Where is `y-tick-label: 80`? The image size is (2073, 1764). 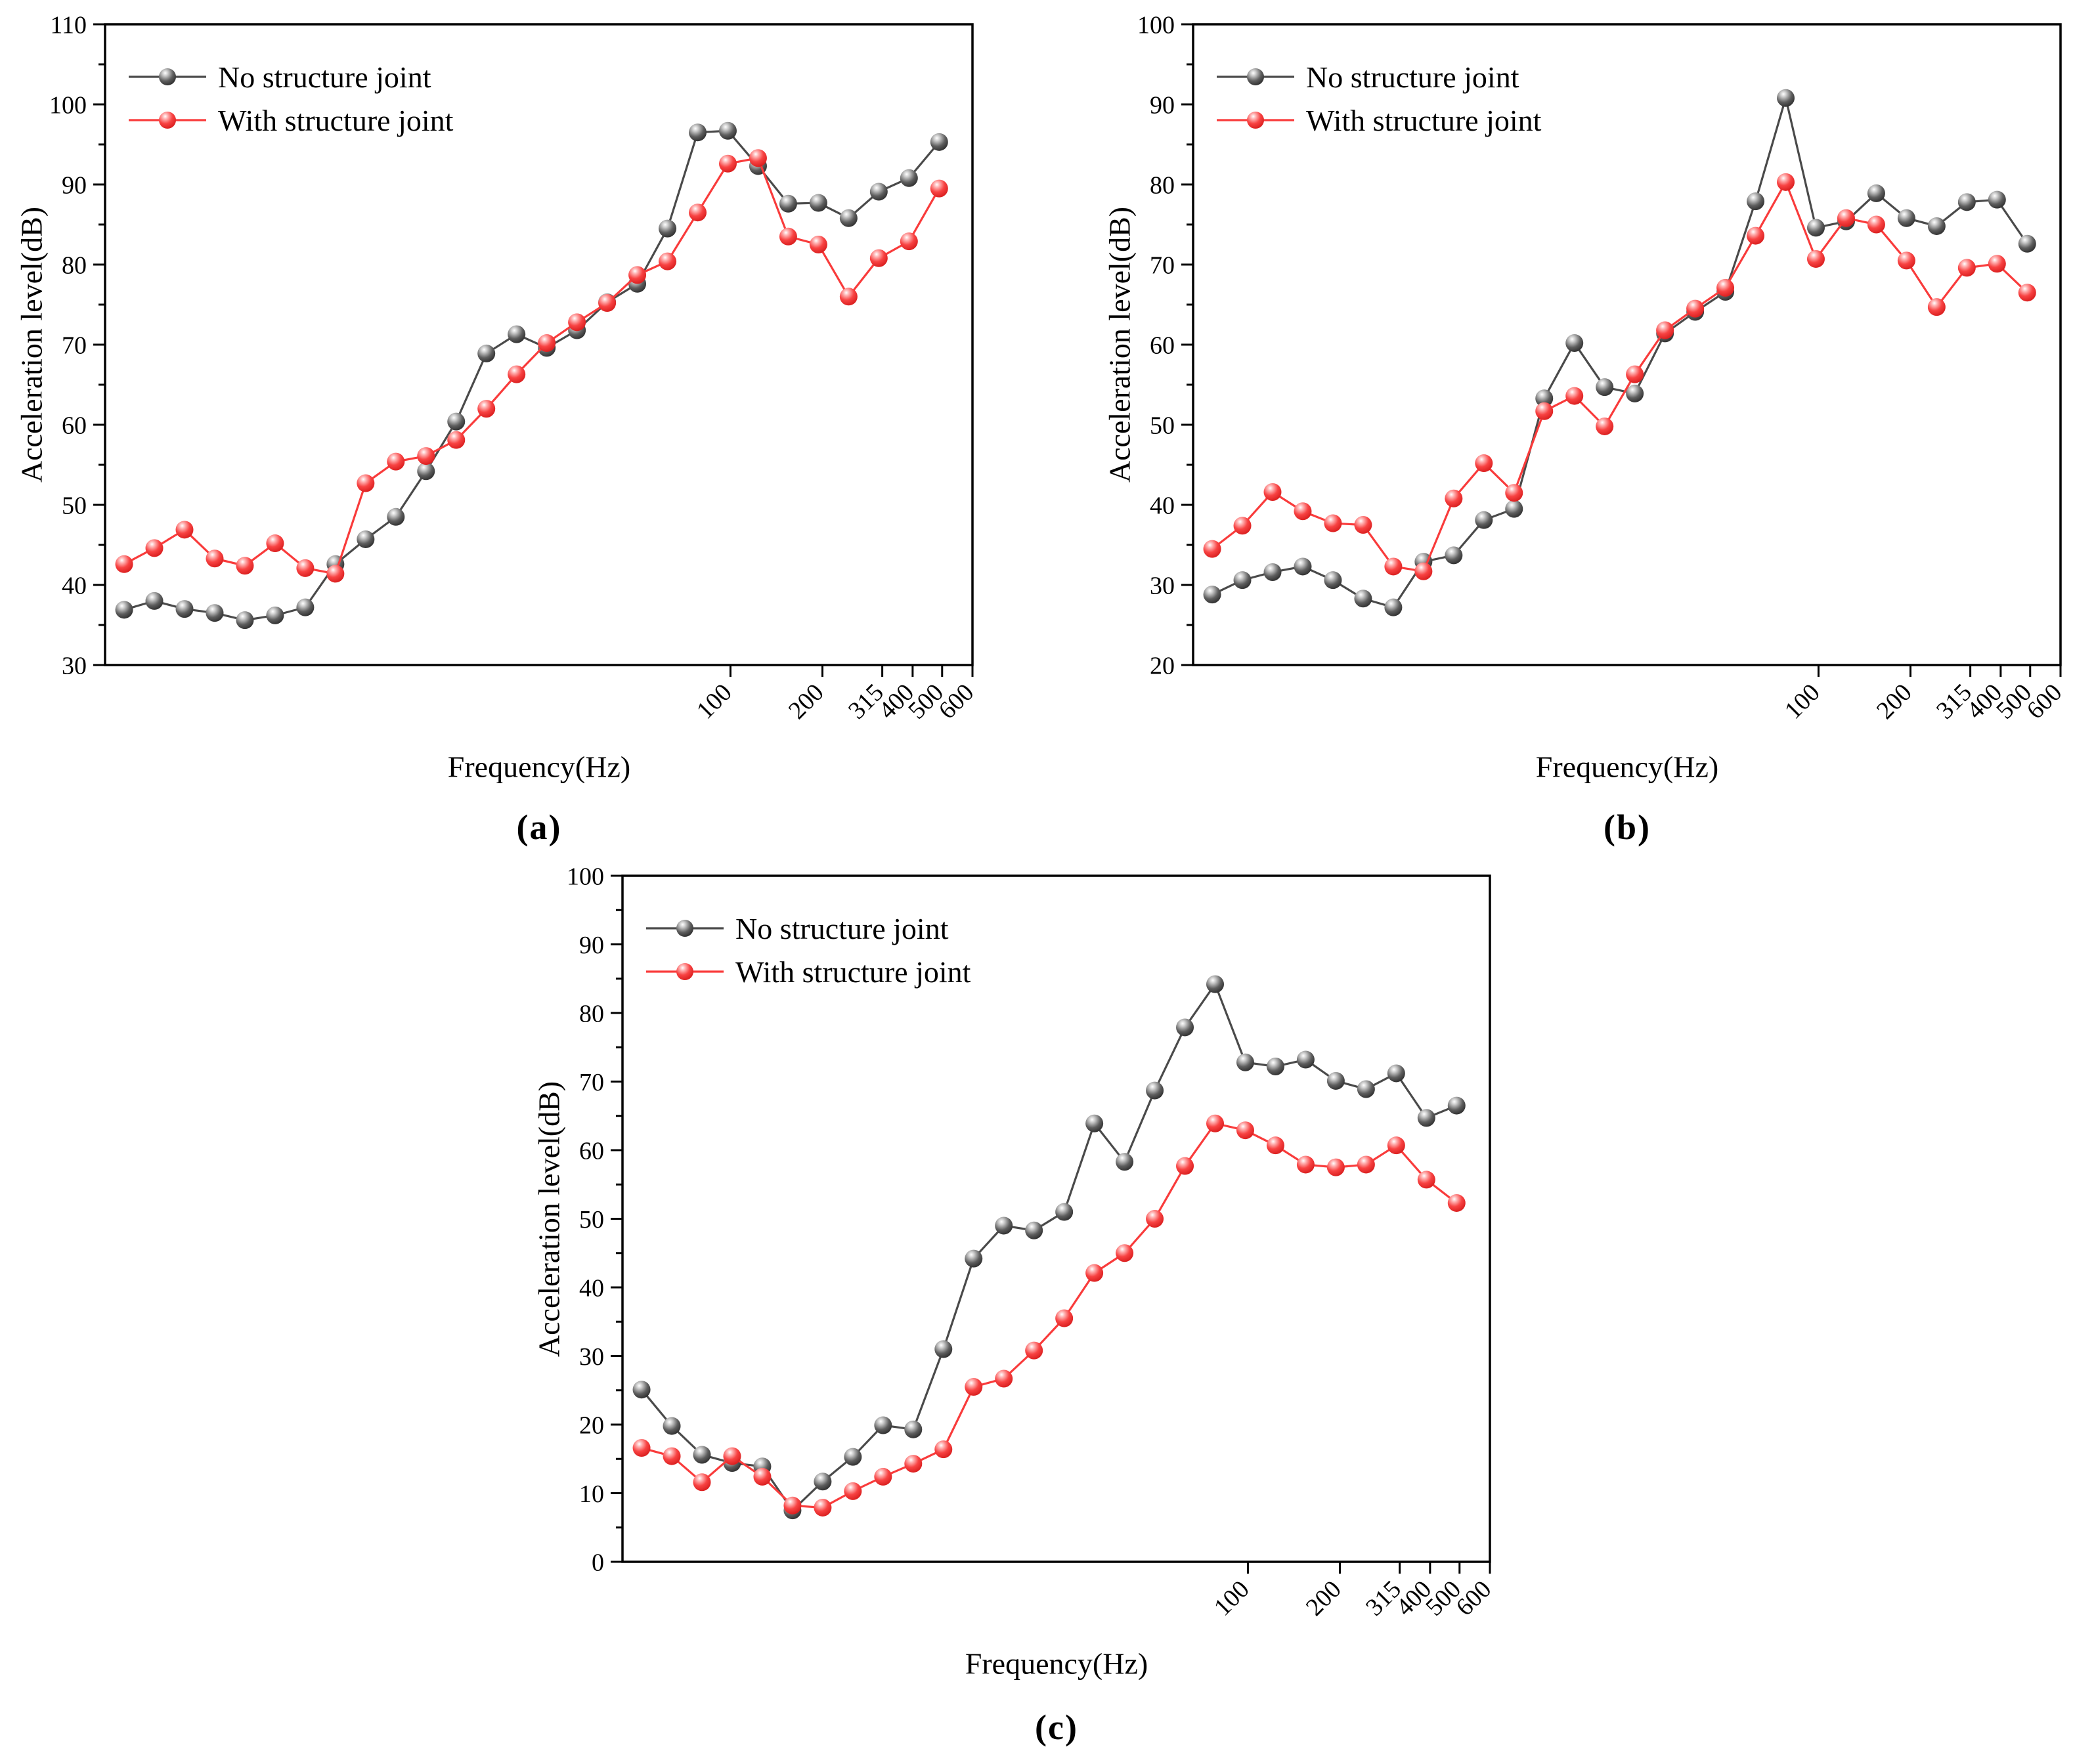
y-tick-label: 80 is located at coordinates (74, 265).